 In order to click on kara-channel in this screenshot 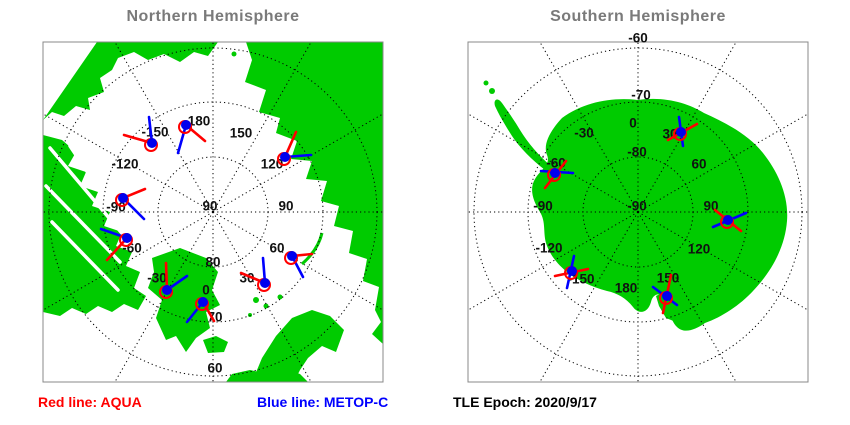, I will do `click(308, 245)`.